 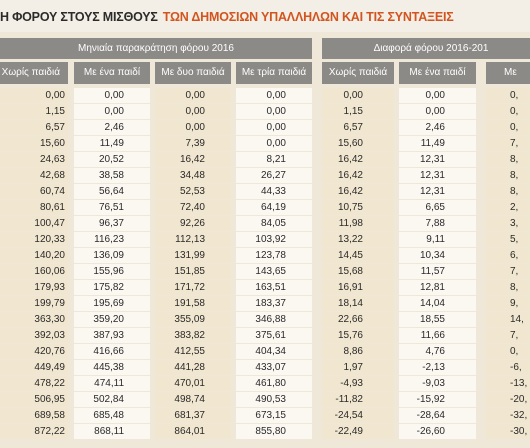 I want to click on table-cell: 0,, so click(x=508, y=95).